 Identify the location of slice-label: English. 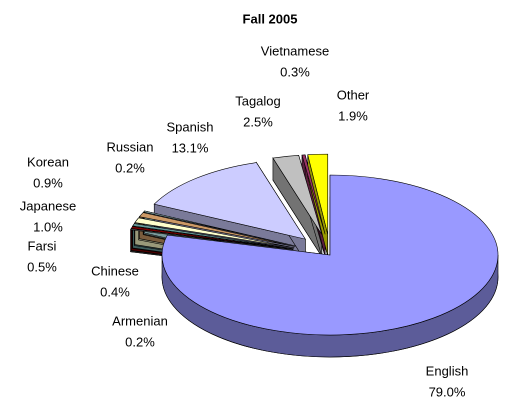
(447, 370).